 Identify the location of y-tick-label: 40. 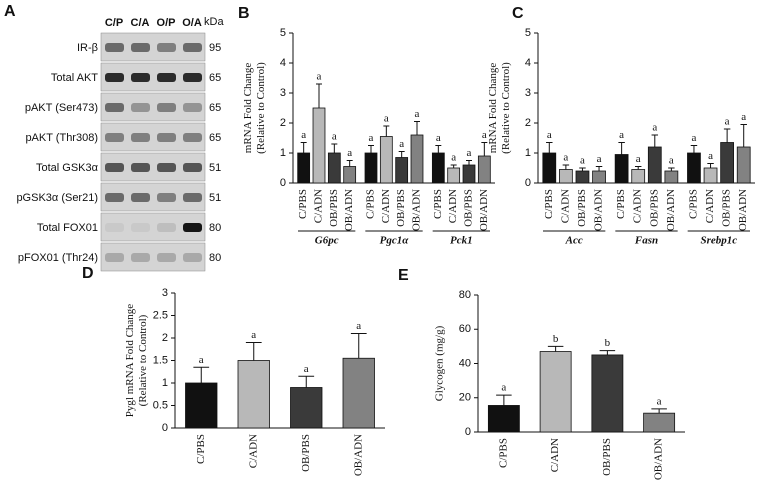
(465, 363).